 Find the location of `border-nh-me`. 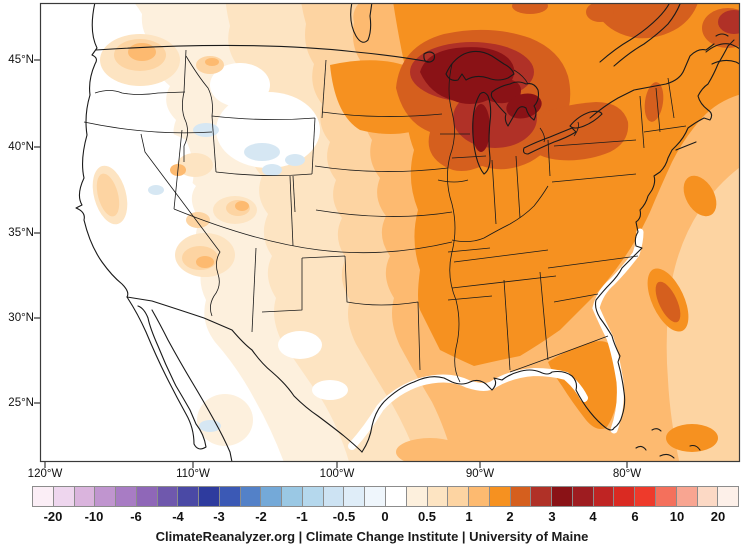

border-nh-me is located at coordinates (671, 98).